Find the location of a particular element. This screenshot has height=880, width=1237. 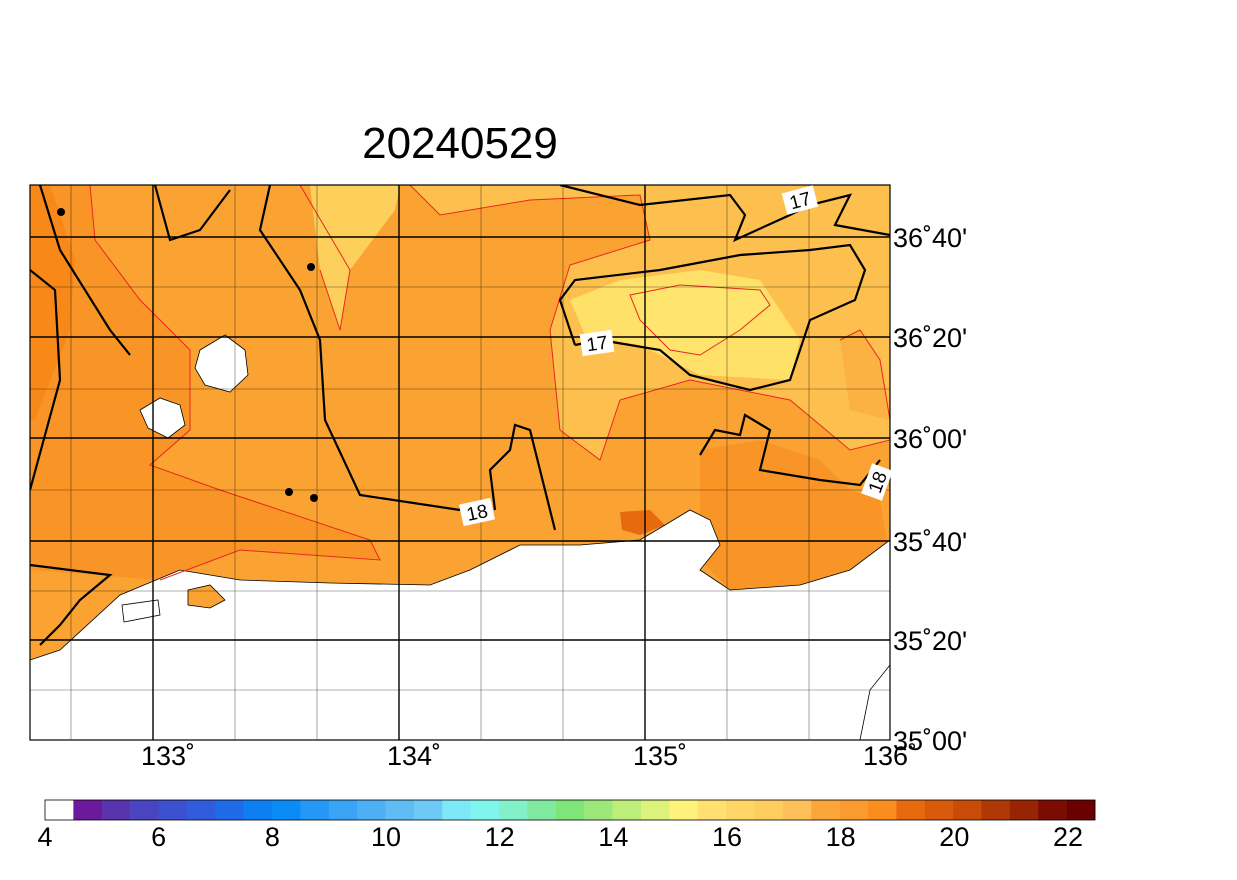

x-label: 133˚ is located at coordinates (168, 756).